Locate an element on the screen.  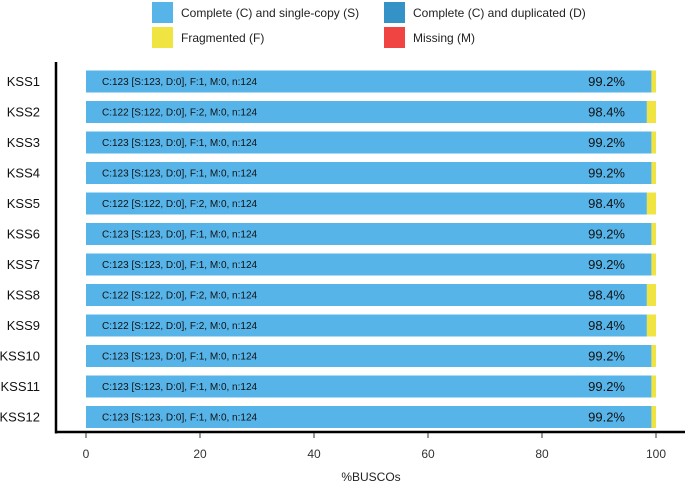
percent-label-kss8: 98.4% is located at coordinates (606, 295).